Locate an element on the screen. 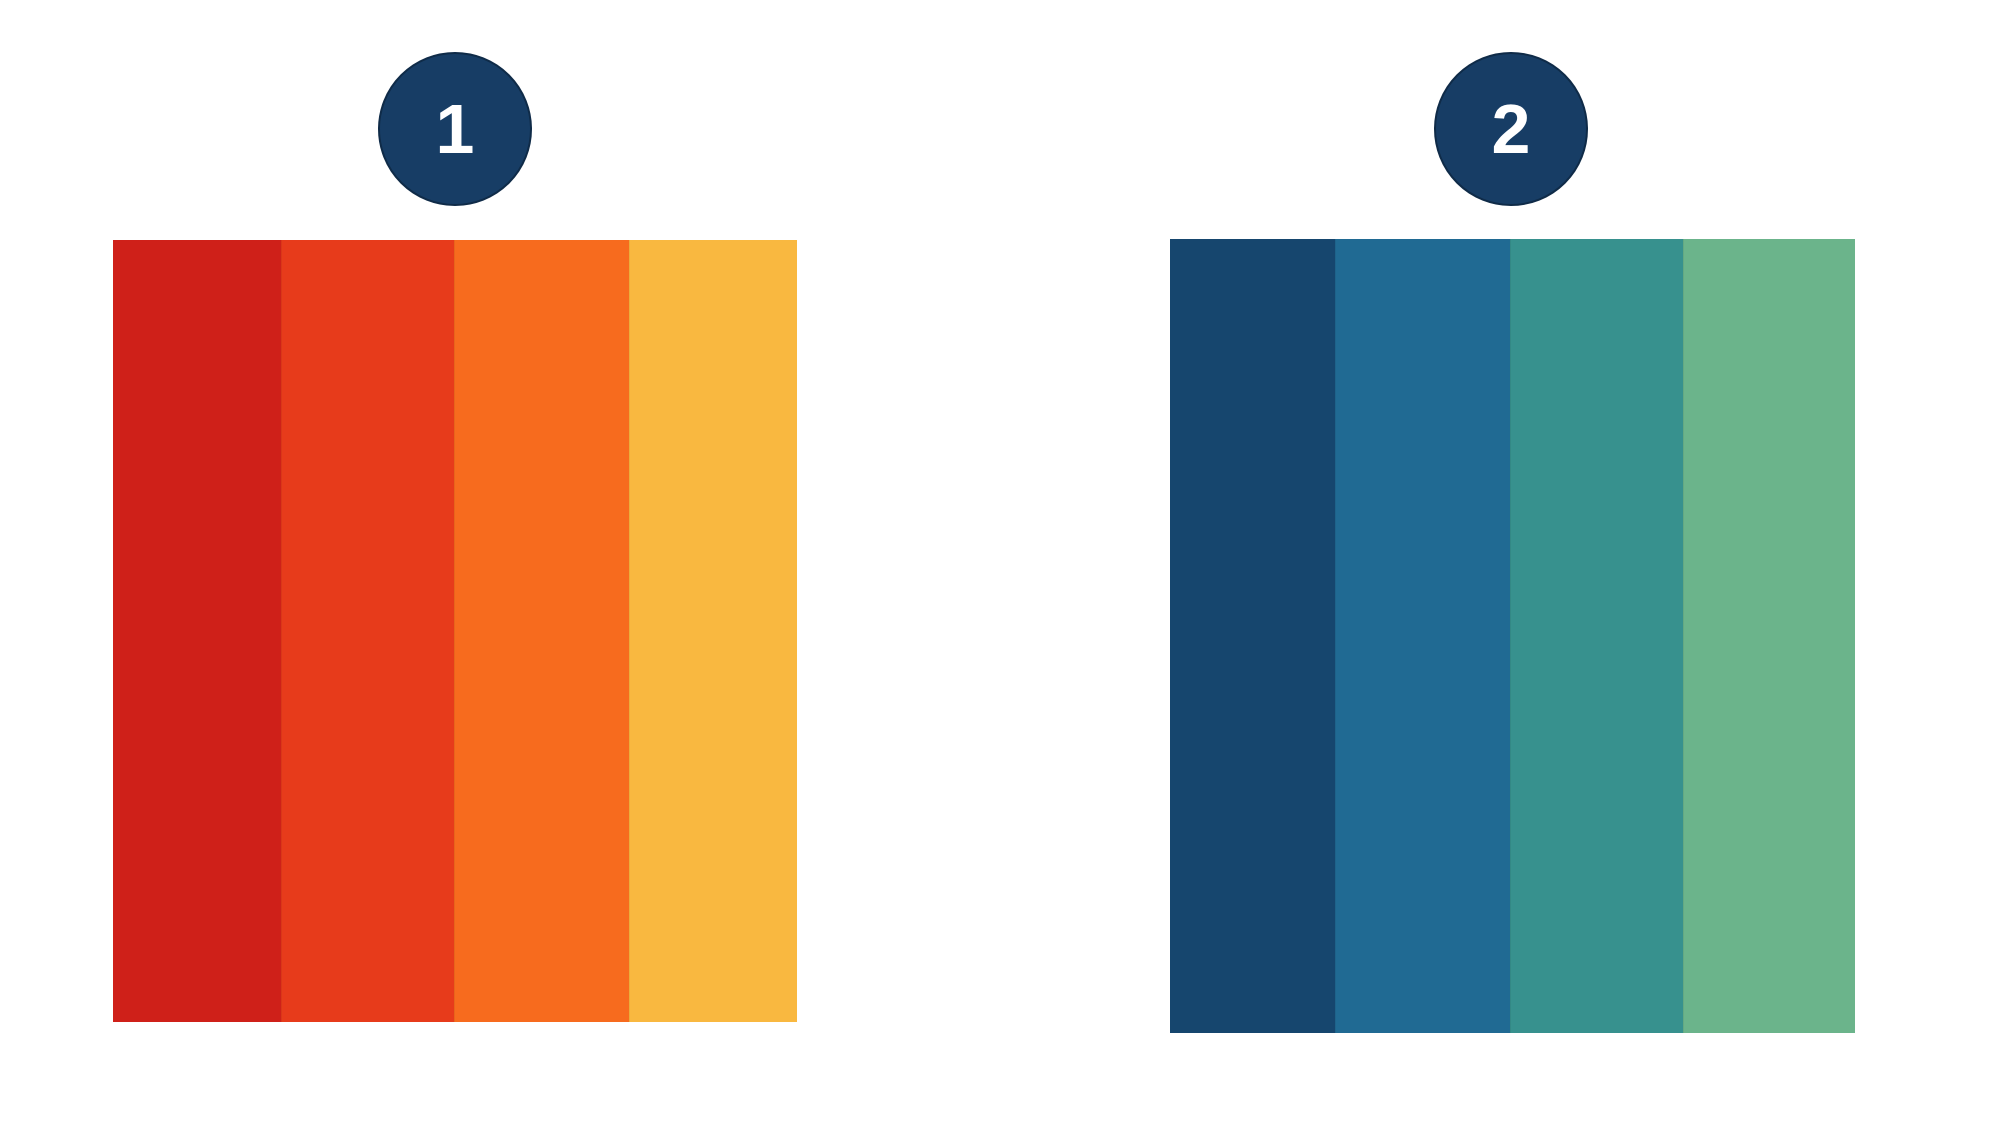 The height and width of the screenshot is (1125, 2000). badge-2-label: 2 is located at coordinates (1511, 129).